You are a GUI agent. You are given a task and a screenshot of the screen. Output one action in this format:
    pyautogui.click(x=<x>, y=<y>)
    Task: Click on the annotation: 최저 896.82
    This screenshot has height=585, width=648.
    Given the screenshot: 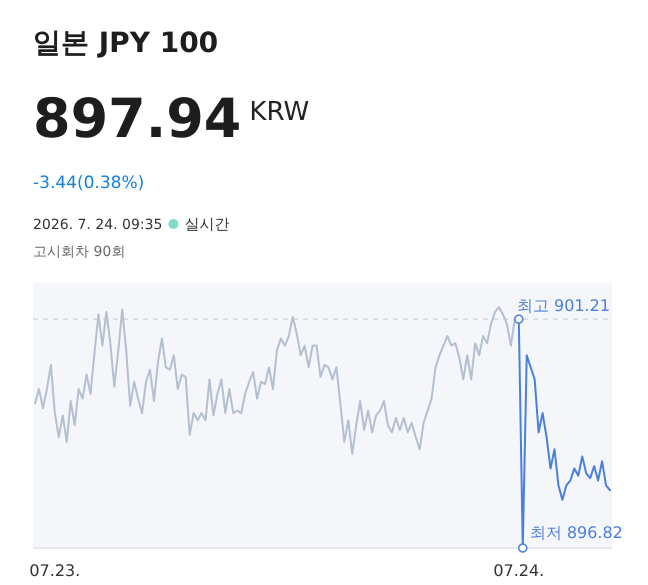 What is the action you would take?
    pyautogui.click(x=576, y=532)
    